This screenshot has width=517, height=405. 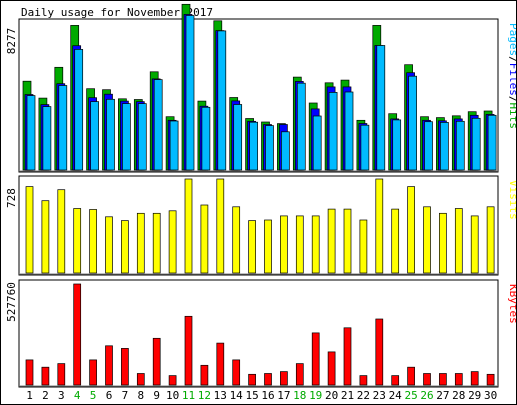 What do you see at coordinates (204, 395) in the screenshot?
I see `day-label-12: 12` at bounding box center [204, 395].